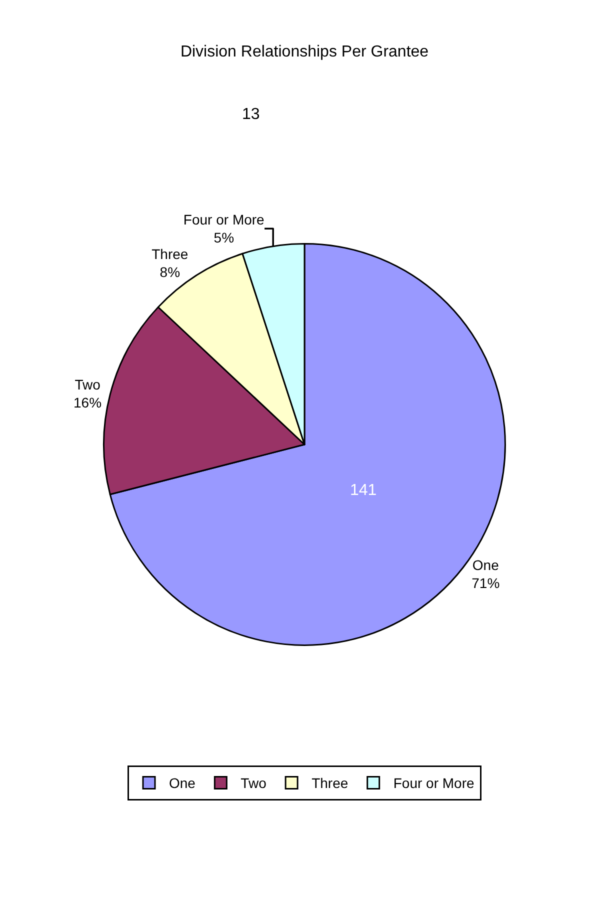 The width and height of the screenshot is (609, 909). Describe the element at coordinates (251, 114) in the screenshot. I see `text: 13` at that location.